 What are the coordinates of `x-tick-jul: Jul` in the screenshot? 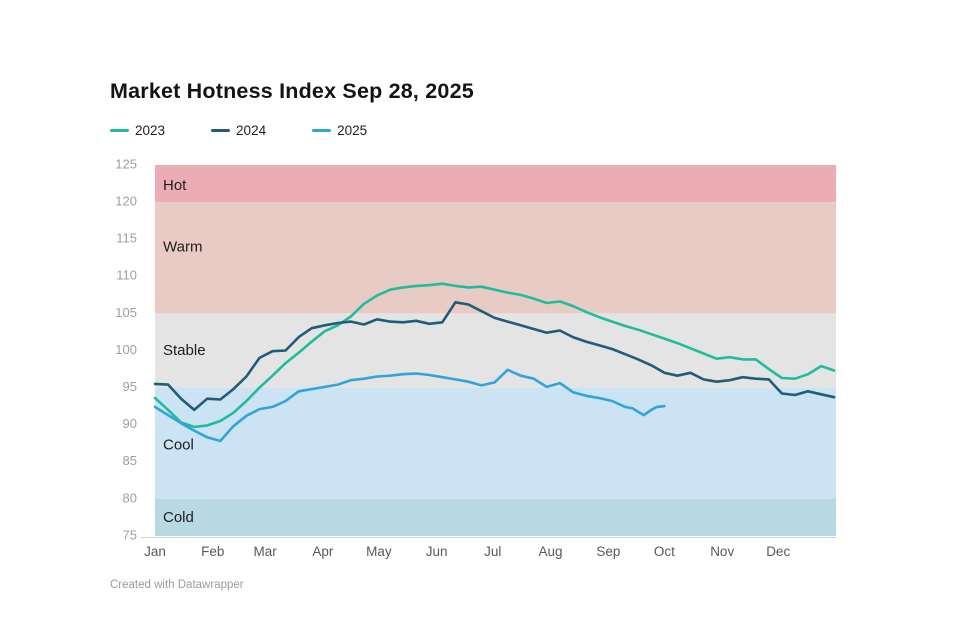 It's located at (492, 551).